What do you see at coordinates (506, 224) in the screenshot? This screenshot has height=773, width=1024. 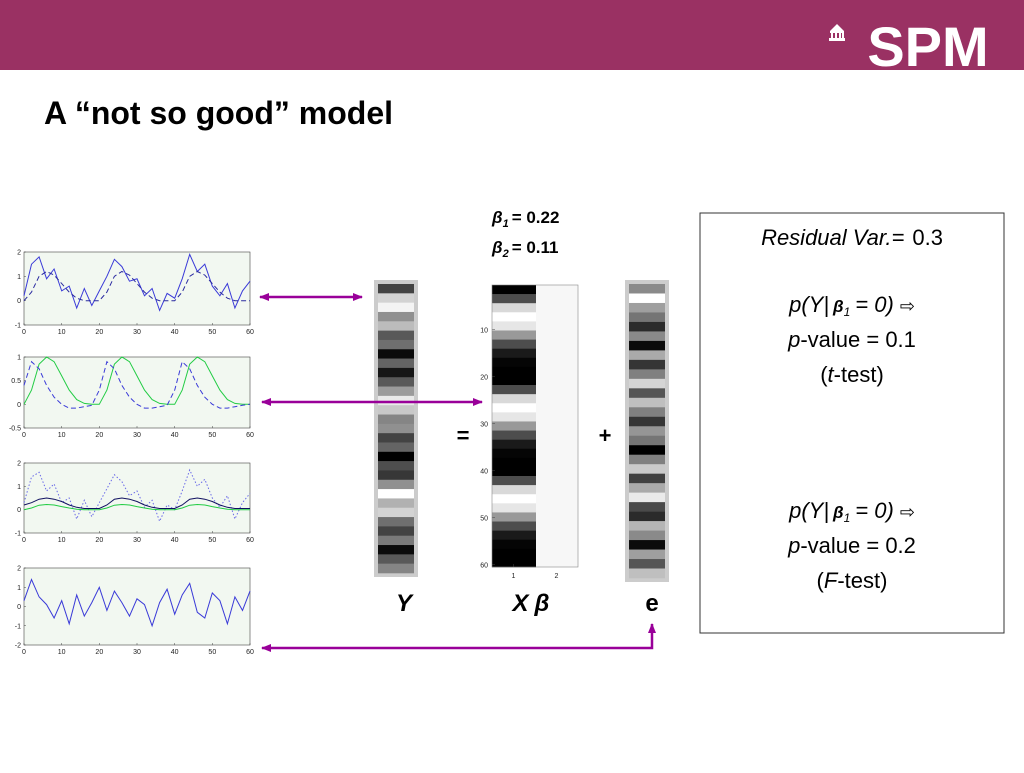 I see `beta-sub: 1` at bounding box center [506, 224].